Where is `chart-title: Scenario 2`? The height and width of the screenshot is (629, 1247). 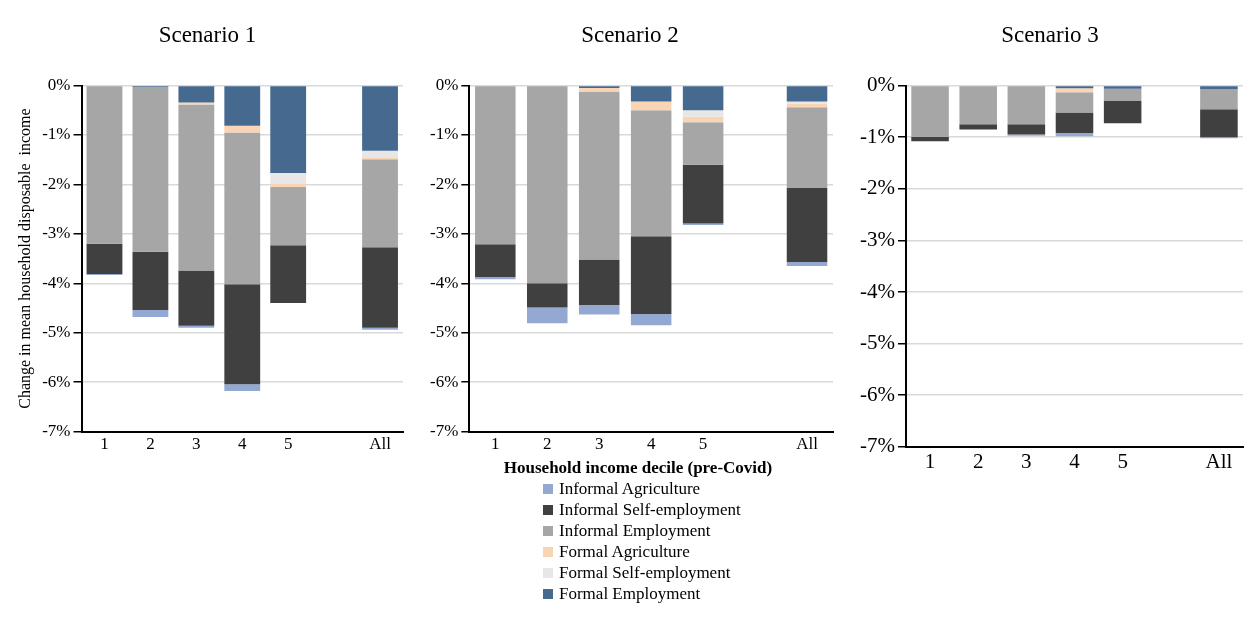
chart-title: Scenario 2 is located at coordinates (630, 34).